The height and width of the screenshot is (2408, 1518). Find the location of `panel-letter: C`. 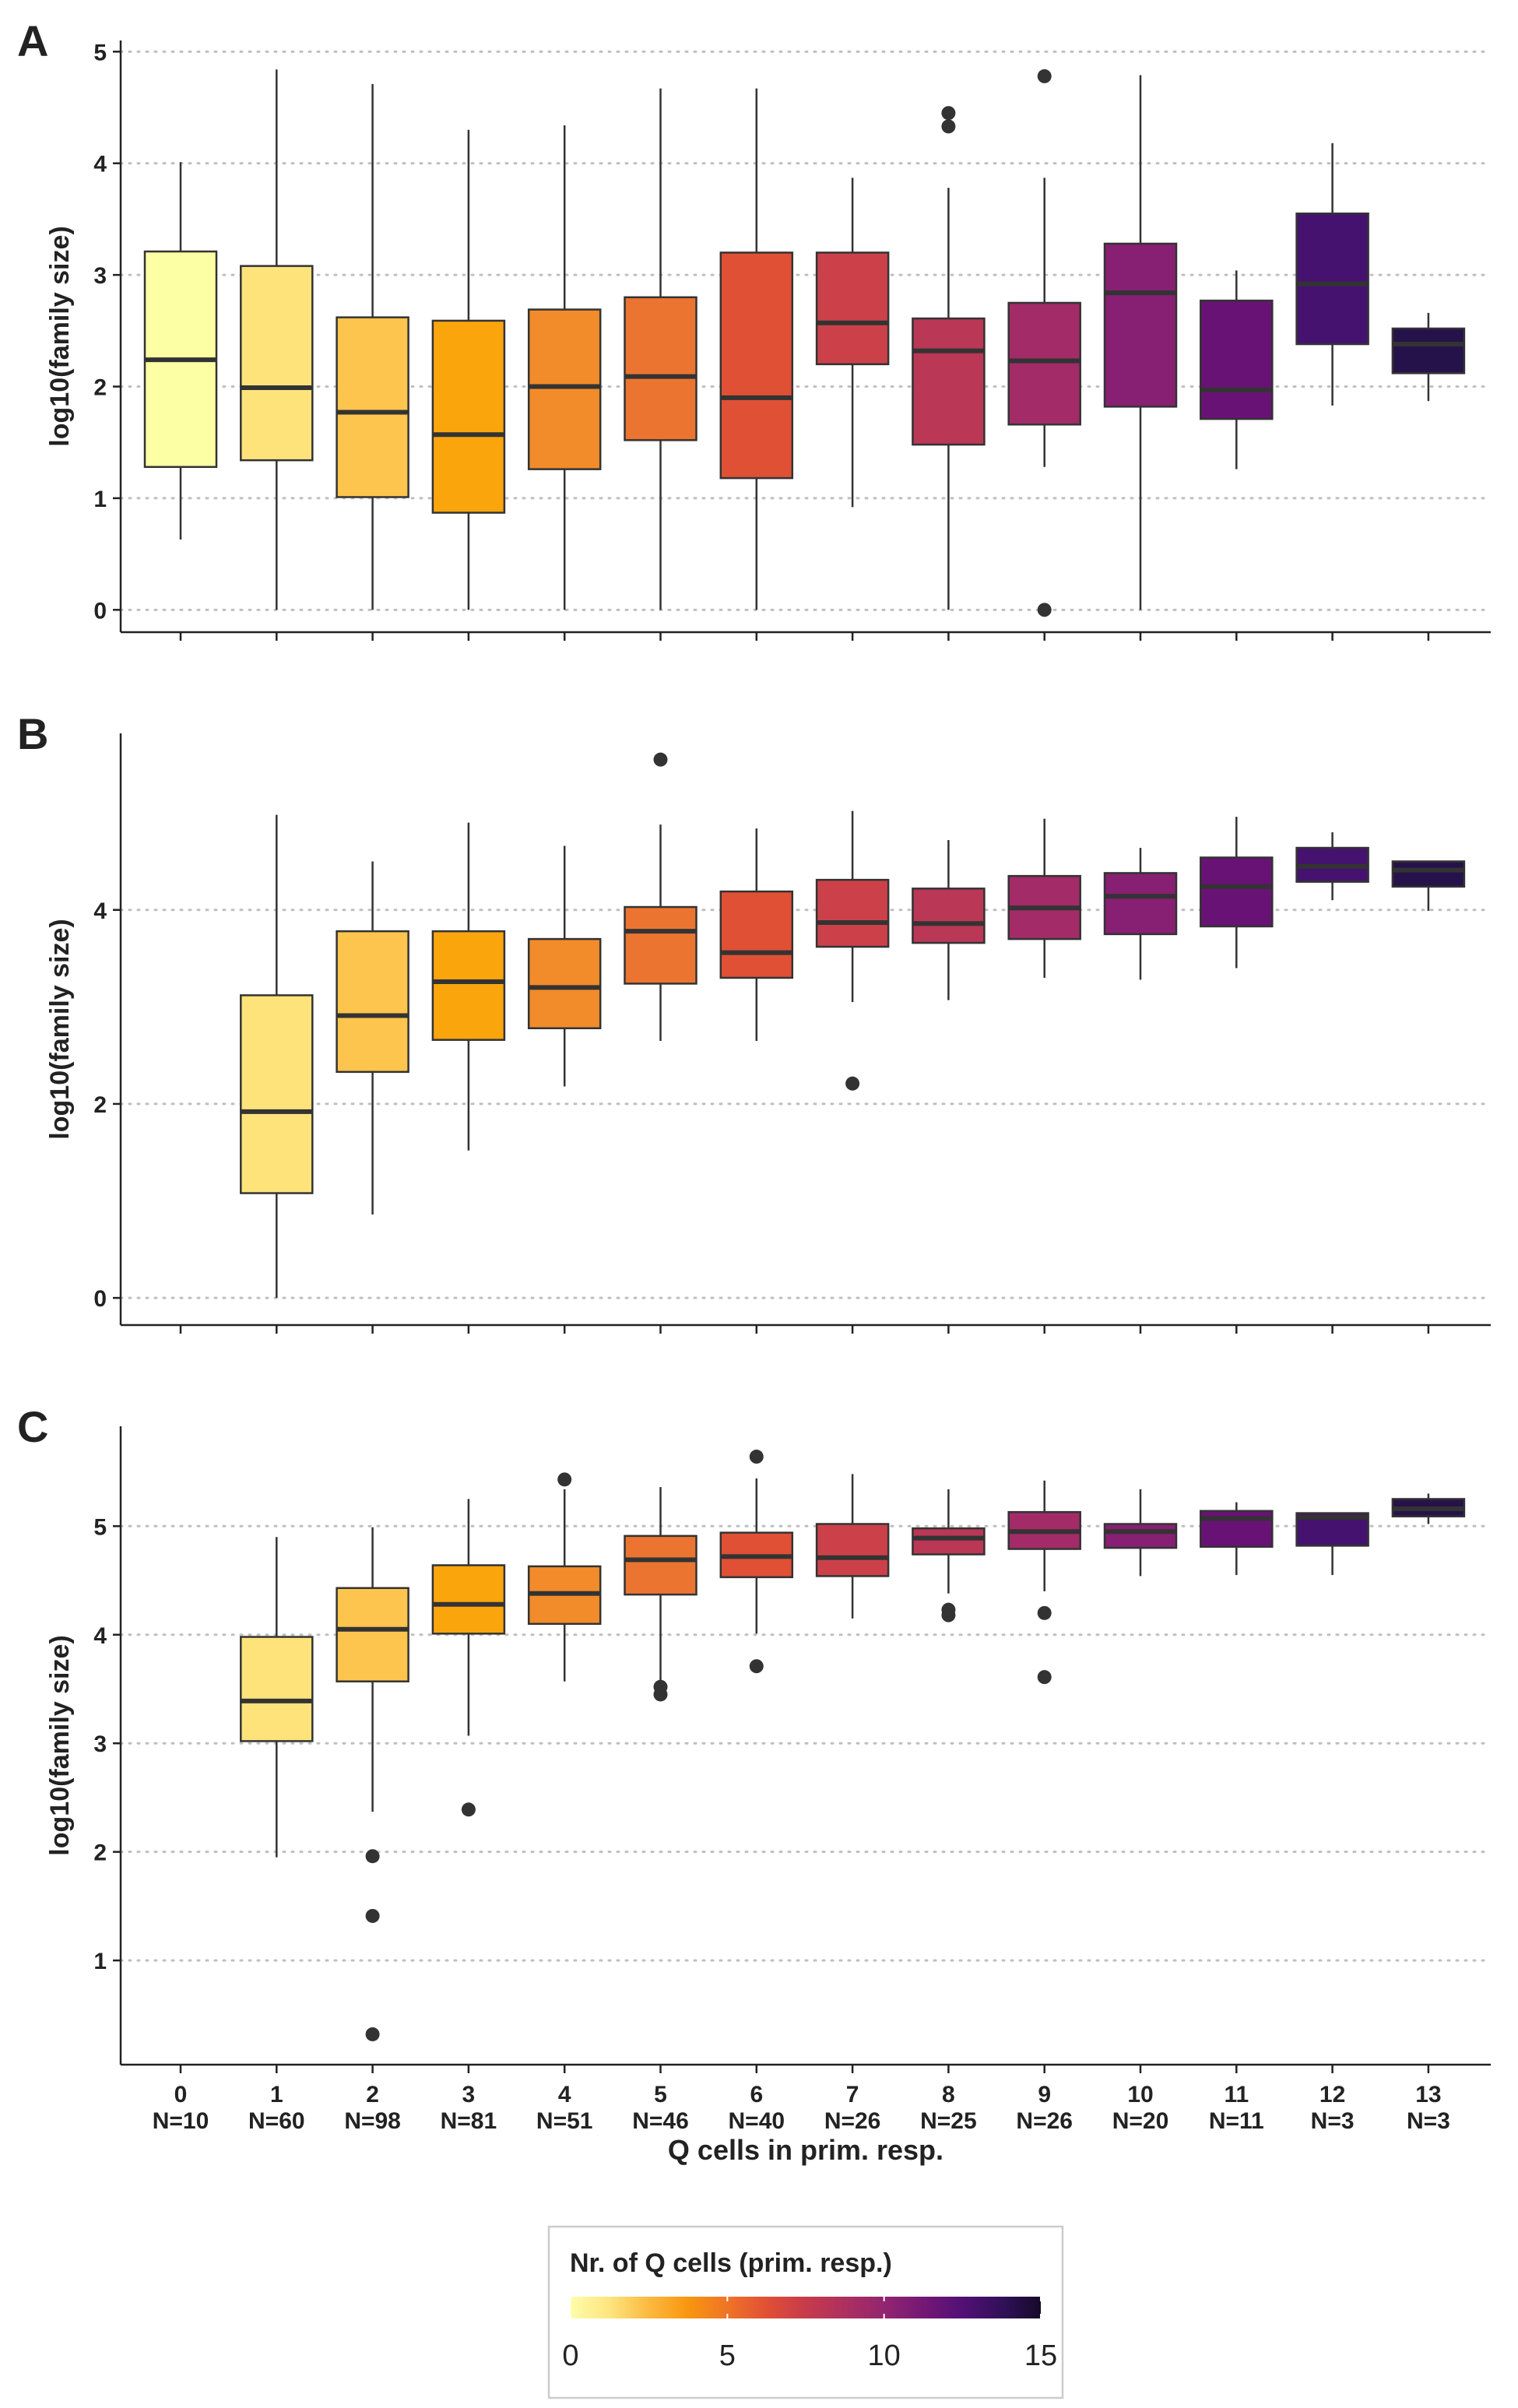

panel-letter: C is located at coordinates (32, 1426).